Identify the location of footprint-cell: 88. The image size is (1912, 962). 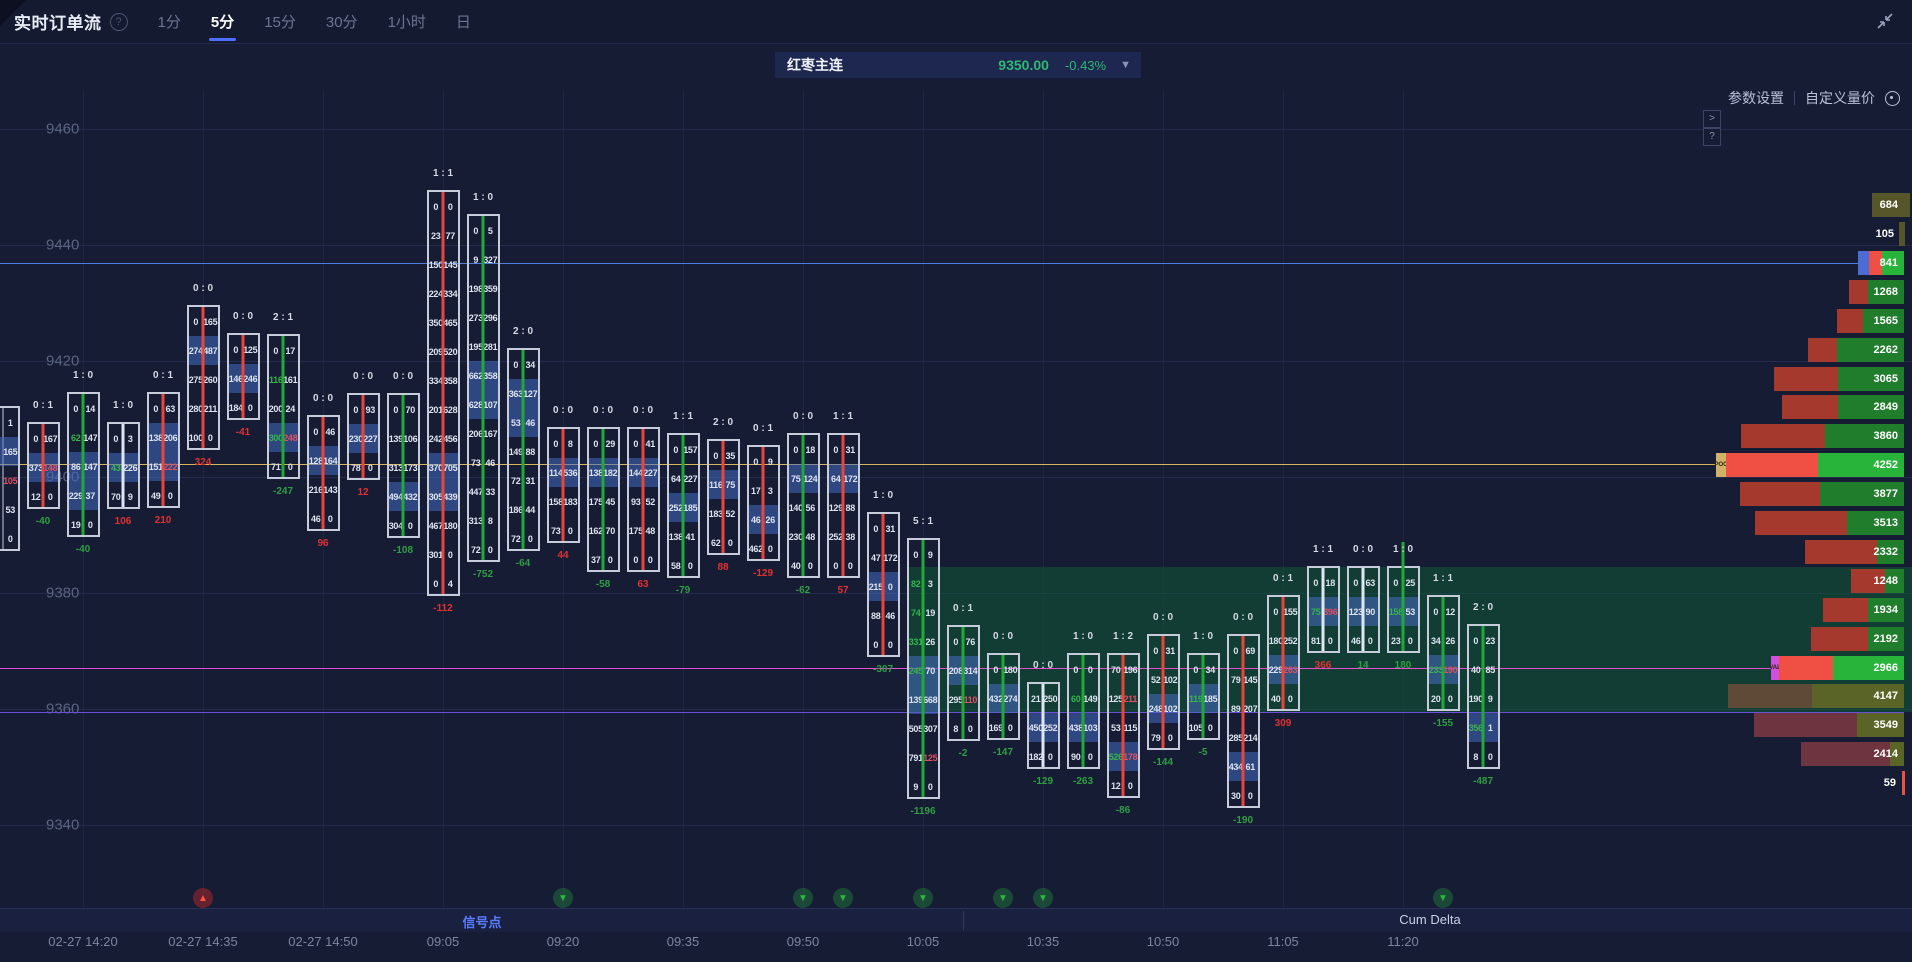
(850, 507).